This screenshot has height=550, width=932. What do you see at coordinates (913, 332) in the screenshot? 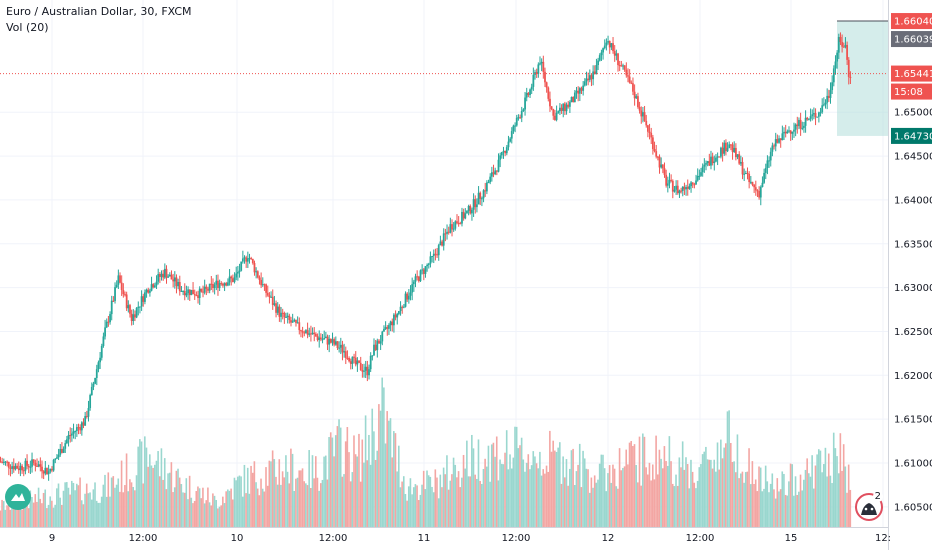
I see `price-tick-label: 1.62500` at bounding box center [913, 332].